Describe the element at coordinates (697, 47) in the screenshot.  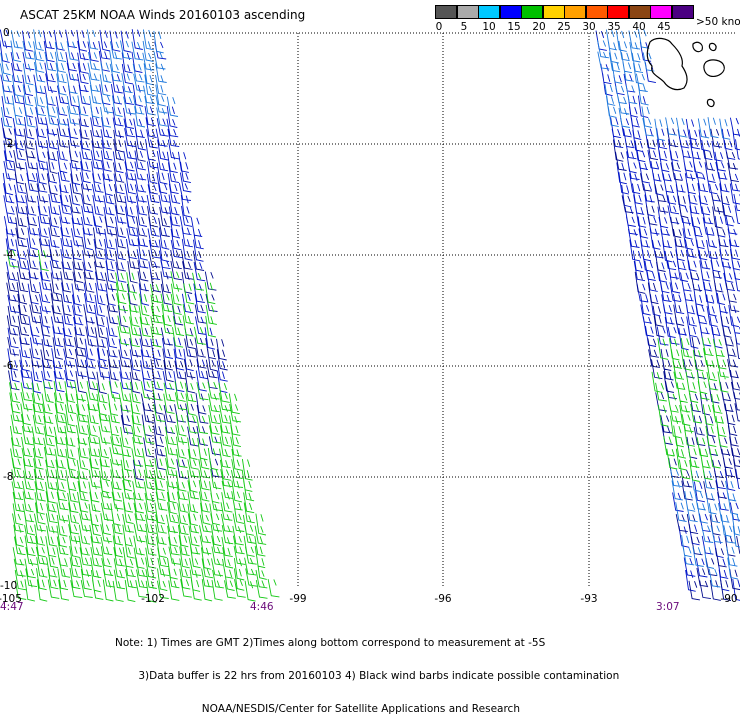
I see `san-cristobal-island-outline` at that location.